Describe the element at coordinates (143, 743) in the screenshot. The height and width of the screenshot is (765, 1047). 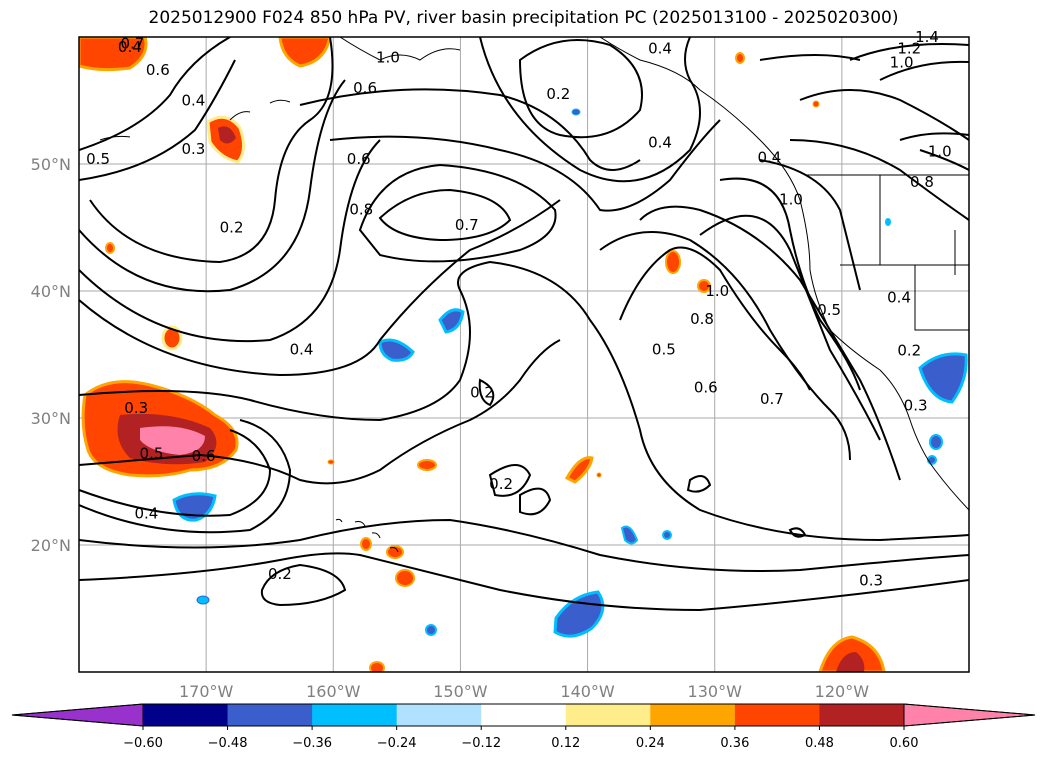
I see `colorbar-label-0: −0.60` at that location.